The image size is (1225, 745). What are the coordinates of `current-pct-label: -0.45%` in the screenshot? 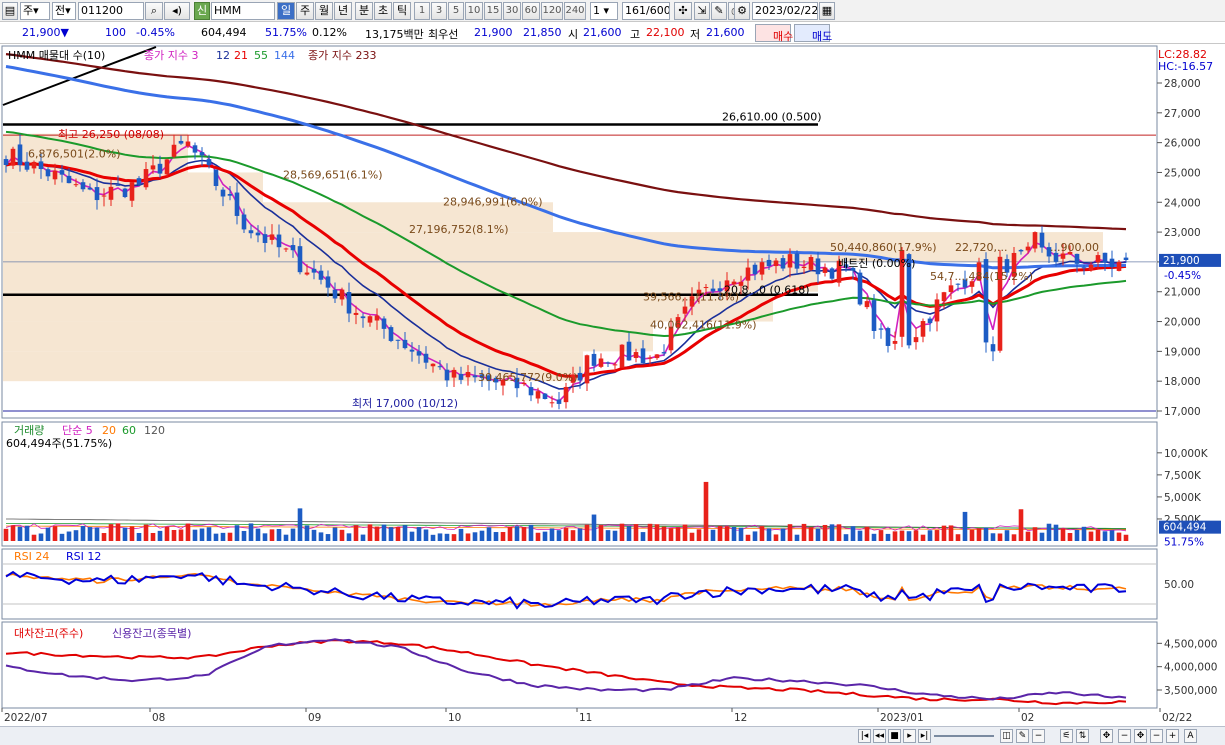 It's located at (1182, 276).